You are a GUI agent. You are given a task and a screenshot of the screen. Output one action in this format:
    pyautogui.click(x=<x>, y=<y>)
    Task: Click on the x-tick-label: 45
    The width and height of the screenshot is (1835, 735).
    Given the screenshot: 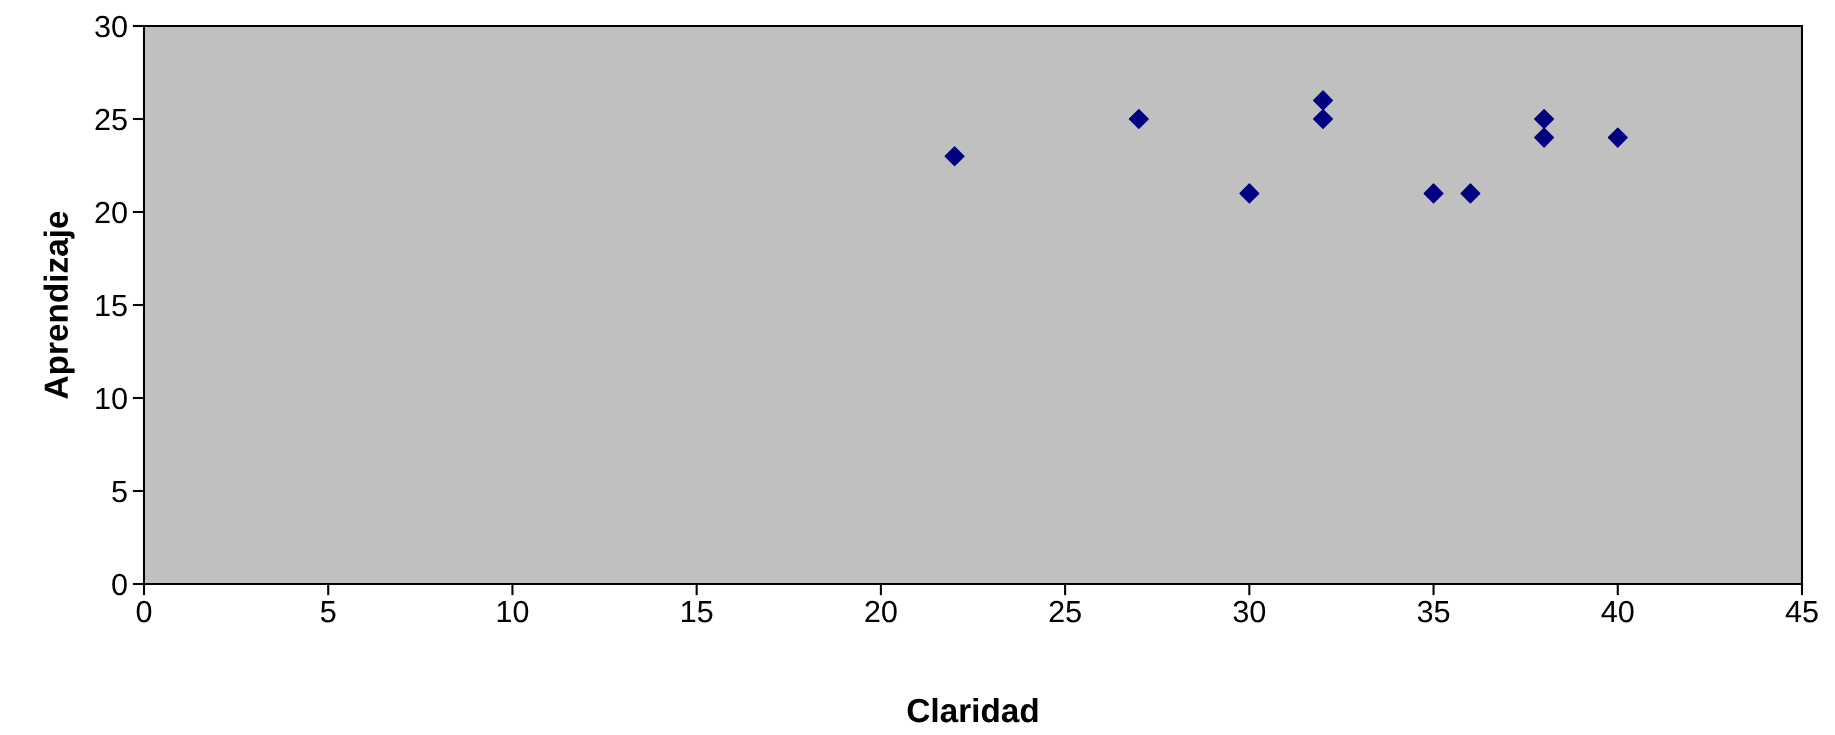 What is the action you would take?
    pyautogui.click(x=1801, y=612)
    